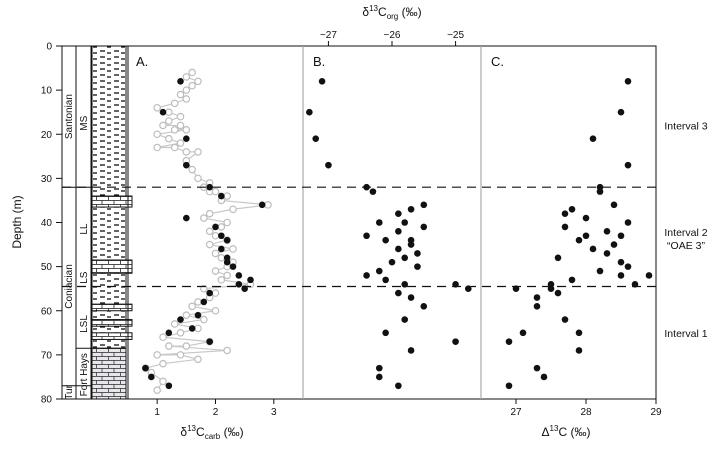 The height and width of the screenshot is (449, 720). I want to click on x-axis-label-part: 13, so click(554, 428).